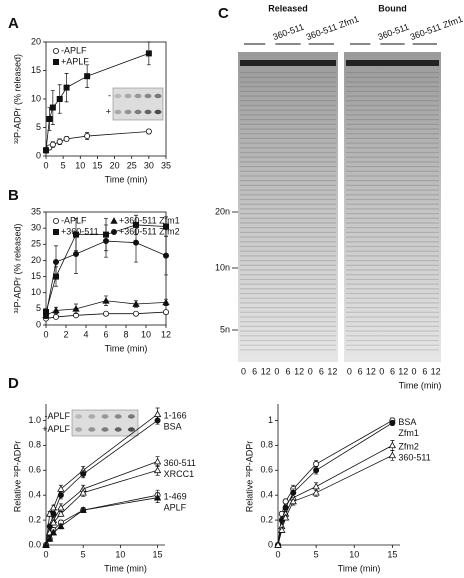 The height and width of the screenshot is (578, 464). Describe the element at coordinates (34, 544) in the screenshot. I see `y-tick-label: 0.0` at that location.